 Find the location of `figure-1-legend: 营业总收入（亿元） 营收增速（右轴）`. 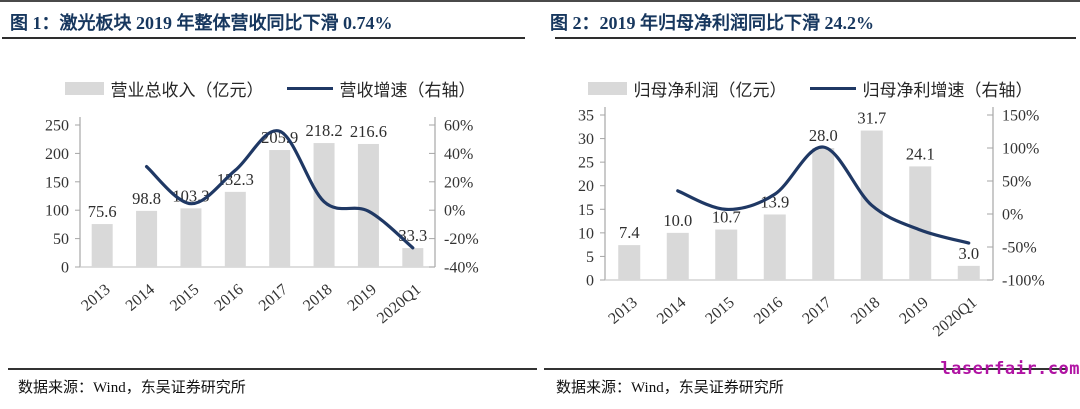

figure-1-legend: 营业总收入（亿元） 营收增速（右轴） is located at coordinates (270, 88).